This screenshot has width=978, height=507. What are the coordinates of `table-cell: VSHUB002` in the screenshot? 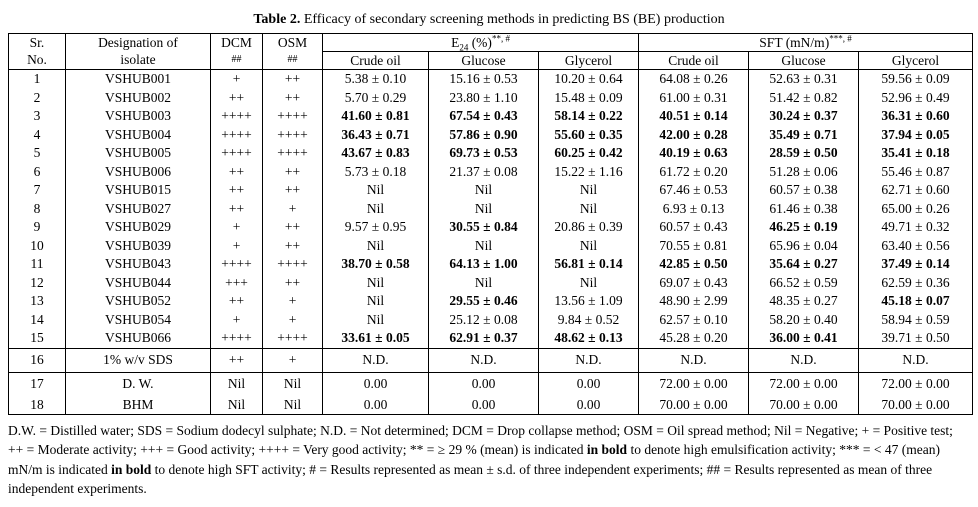 It's located at (138, 97).